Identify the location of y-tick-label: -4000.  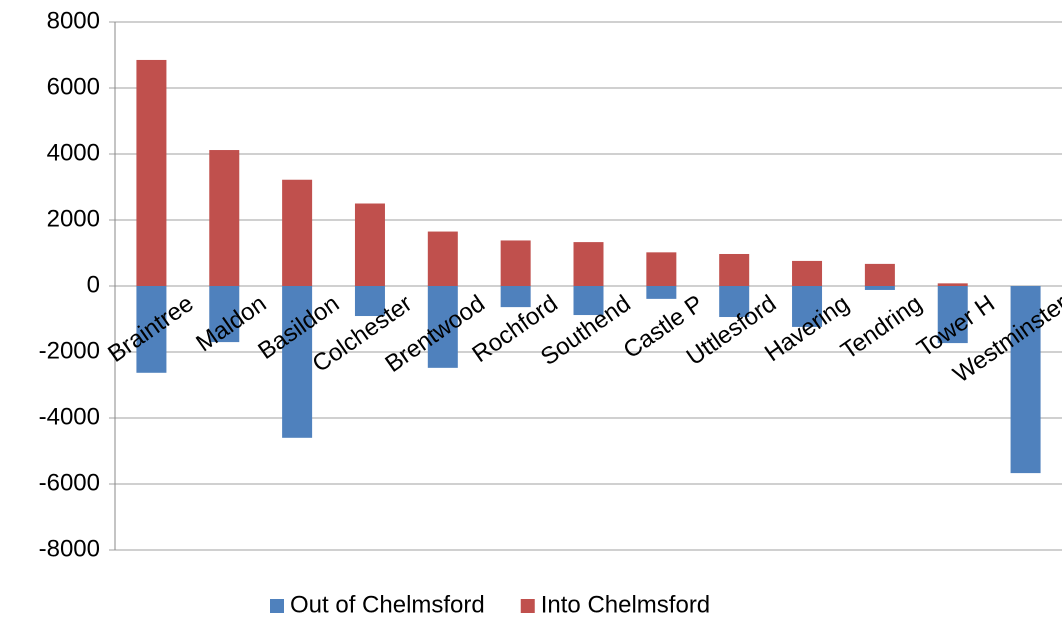
(69, 416).